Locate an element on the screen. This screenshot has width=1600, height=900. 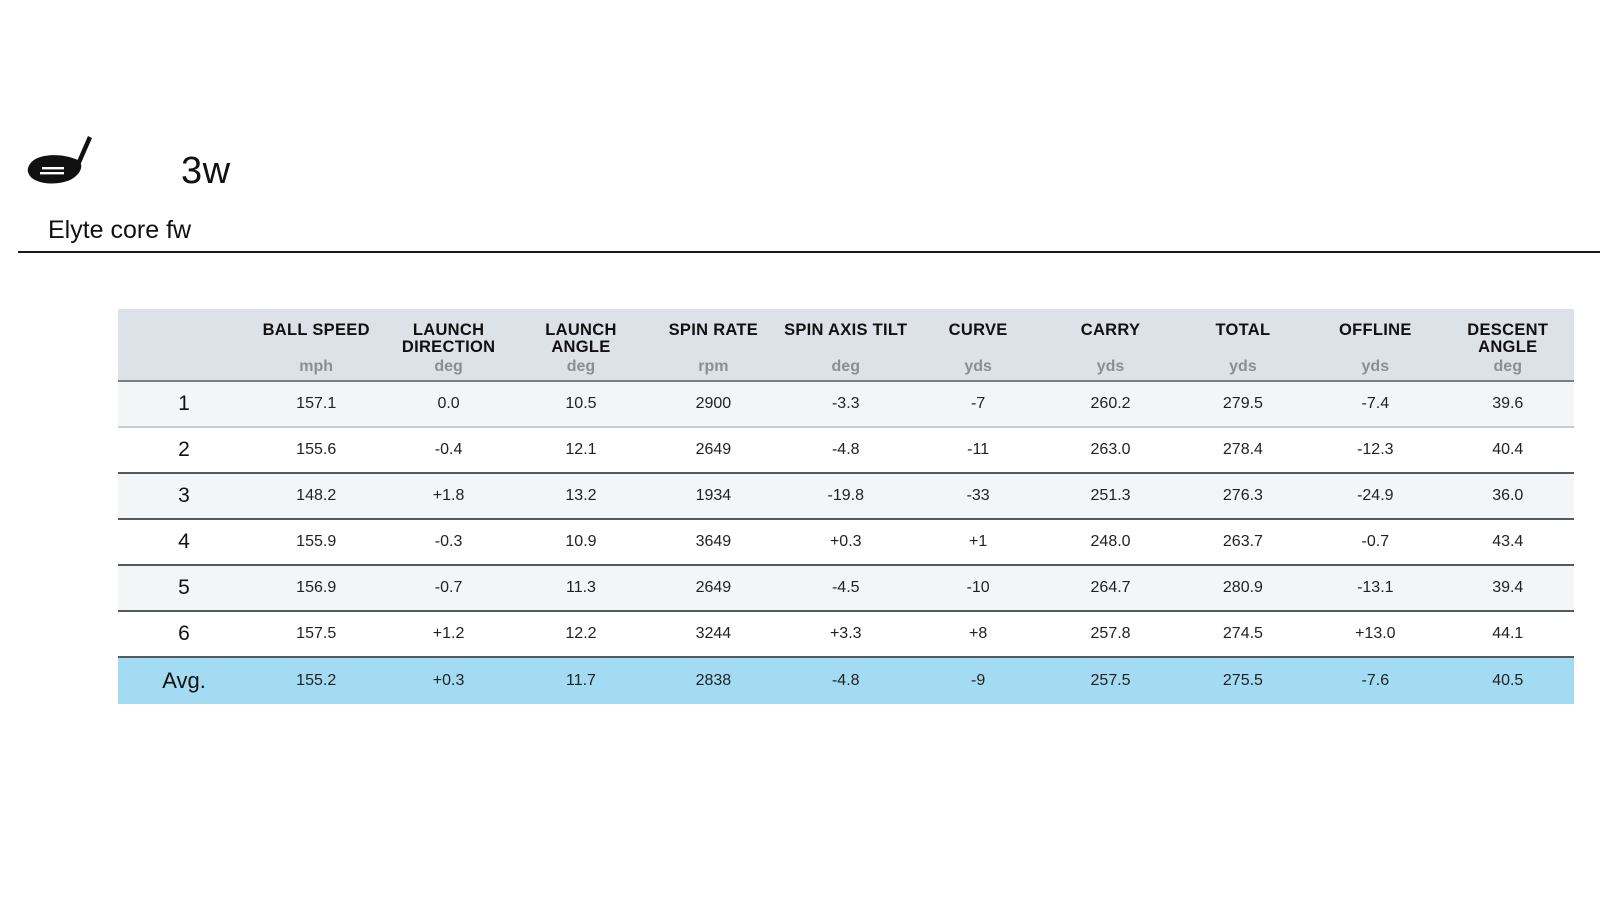
column-name: LAUNCH ANGLE is located at coordinates (581, 338).